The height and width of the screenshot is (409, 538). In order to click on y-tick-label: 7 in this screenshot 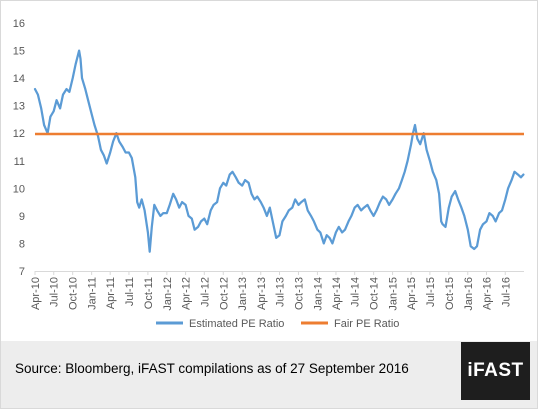, I will do `click(22, 272)`.